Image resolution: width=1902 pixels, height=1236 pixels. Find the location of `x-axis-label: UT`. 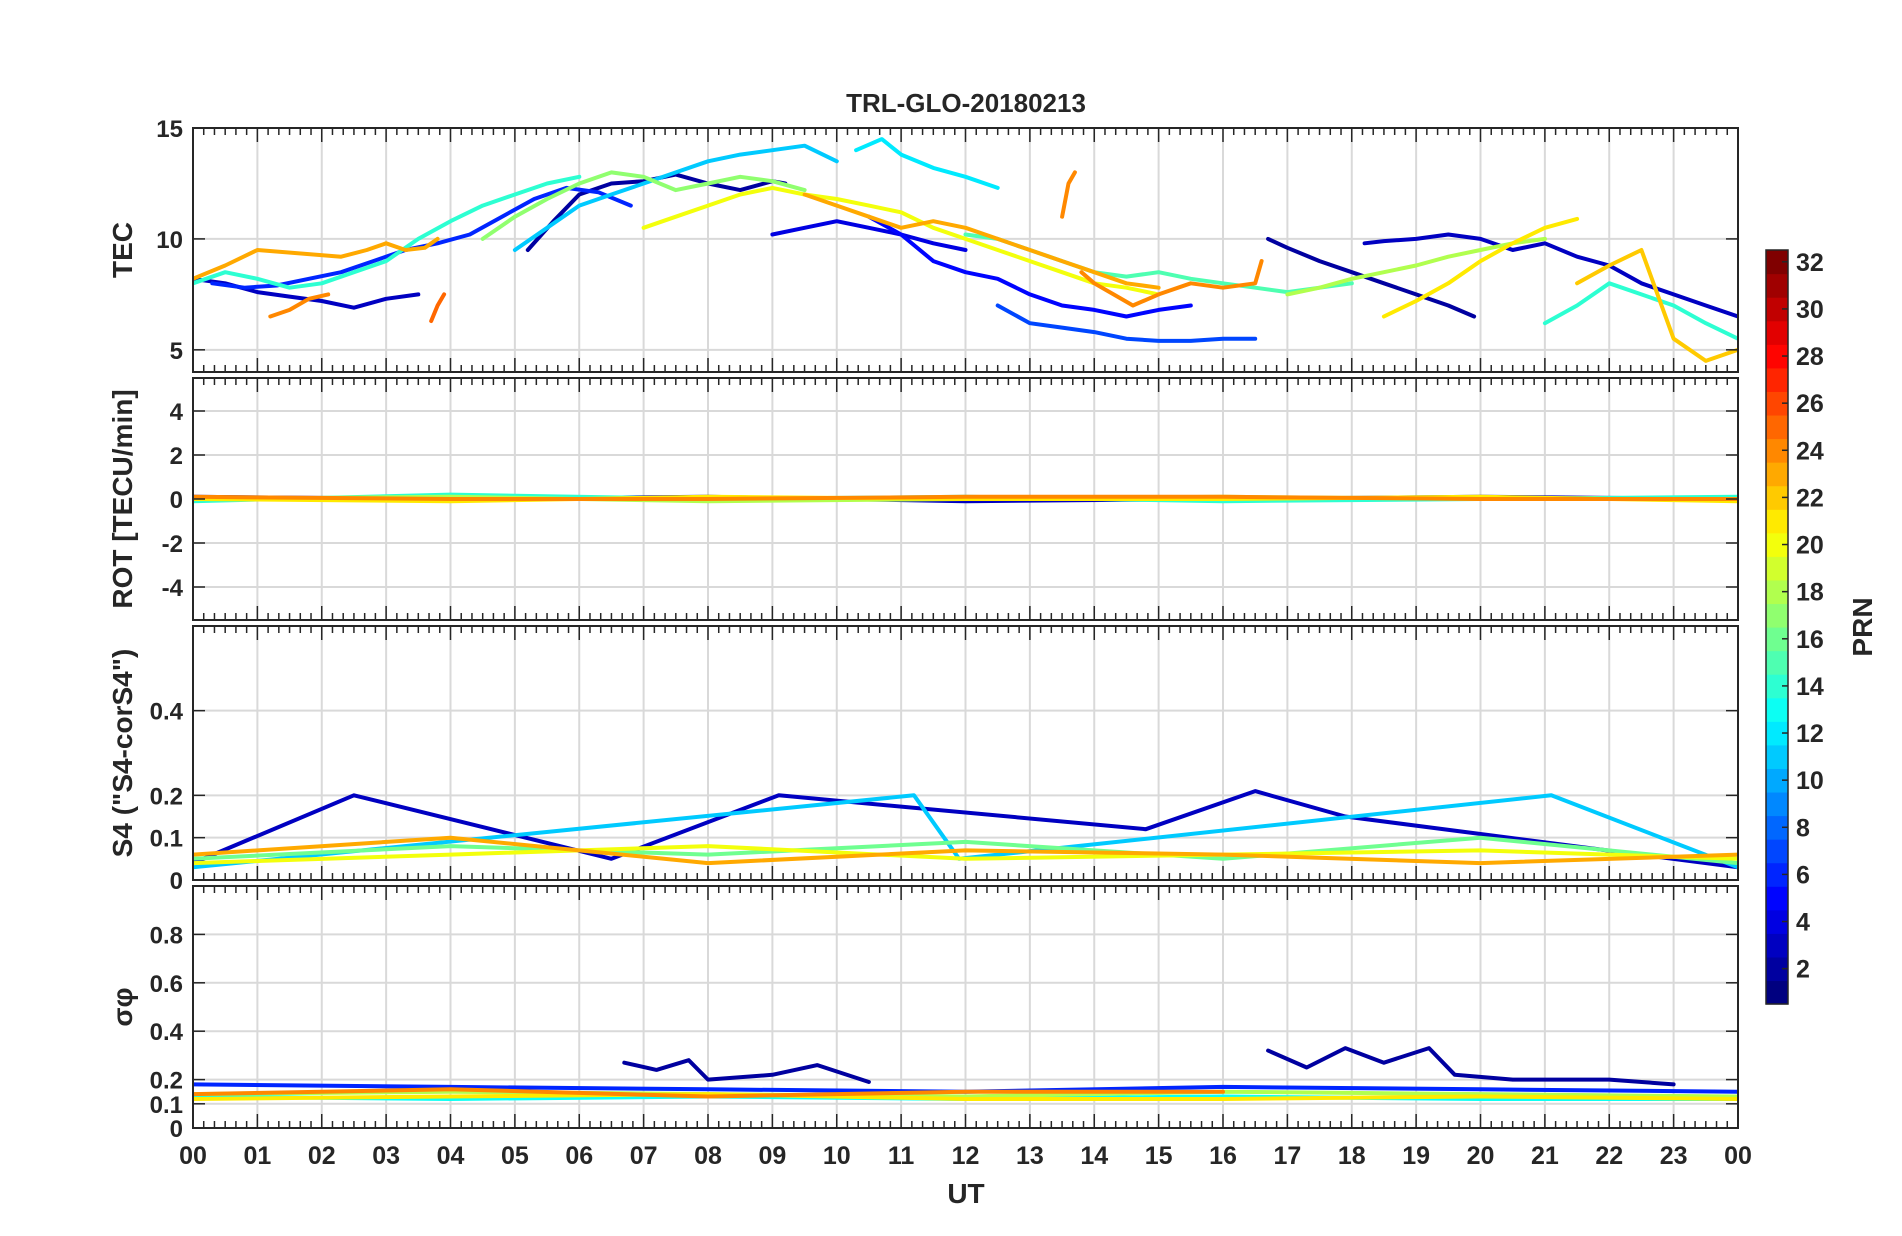

x-axis-label: UT is located at coordinates (965, 1193).